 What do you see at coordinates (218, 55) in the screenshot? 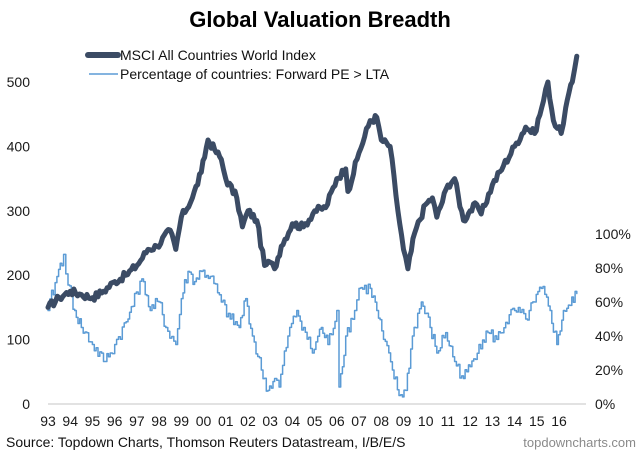
I see `legend-label-msci: MSCI All Countries World Index` at bounding box center [218, 55].